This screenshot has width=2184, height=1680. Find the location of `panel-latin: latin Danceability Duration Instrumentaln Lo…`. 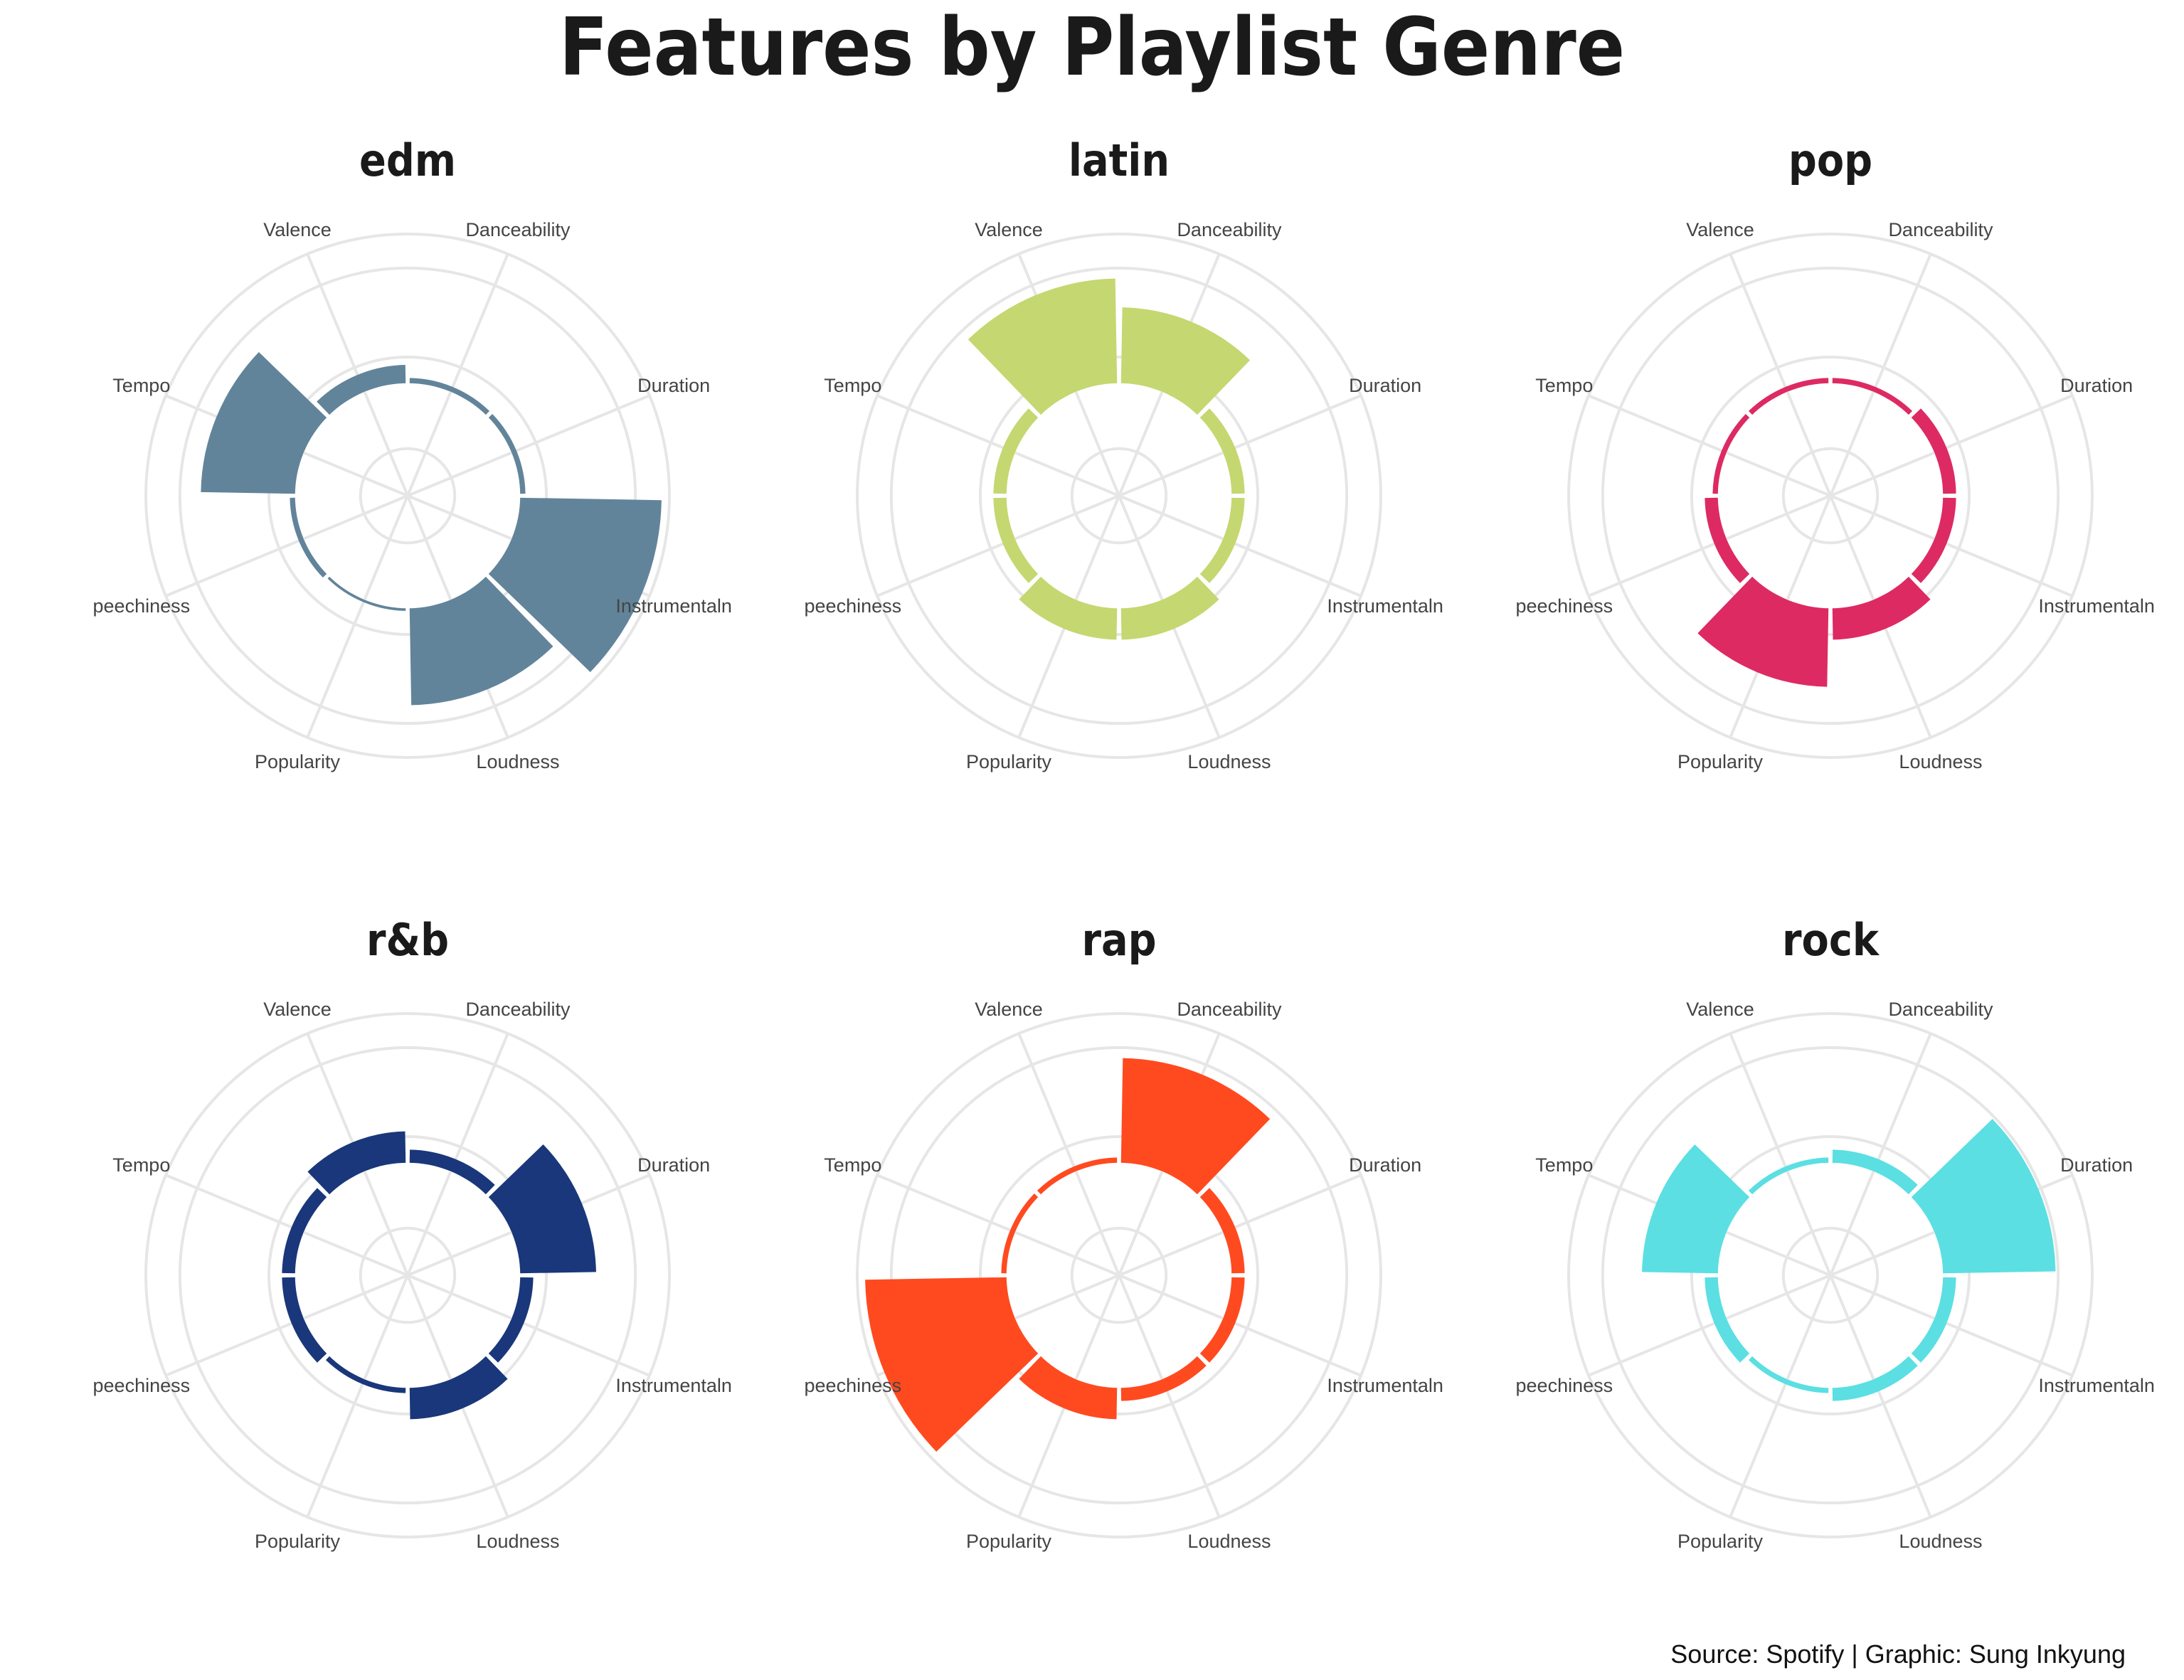

panel-latin: latin Danceability Duration Instrumentaln Lo… is located at coordinates (1124, 453).